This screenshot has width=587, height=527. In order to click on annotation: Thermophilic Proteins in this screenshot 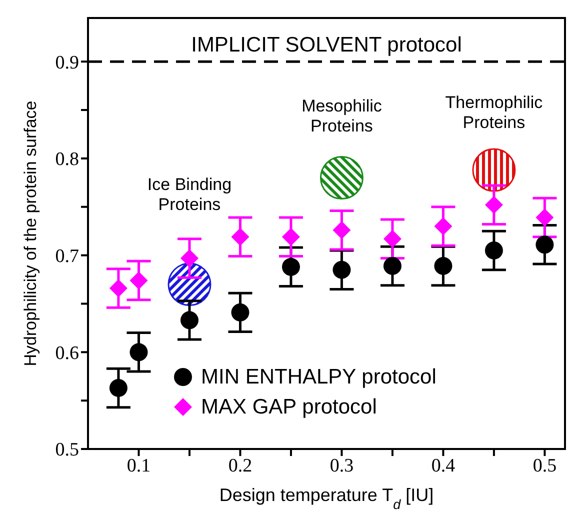, I will do `click(494, 112)`.